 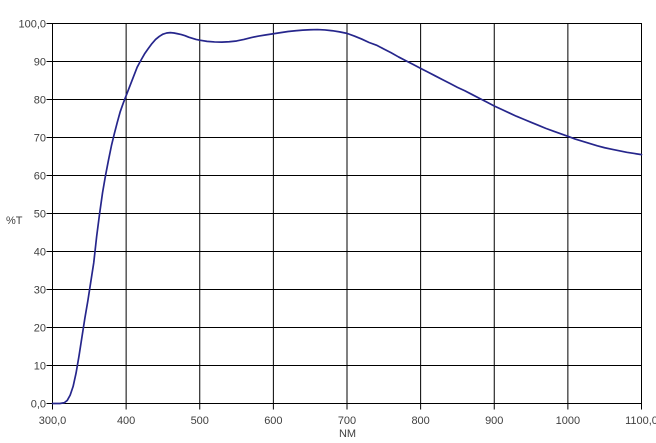 I want to click on x-tick-label: 500, so click(x=200, y=421).